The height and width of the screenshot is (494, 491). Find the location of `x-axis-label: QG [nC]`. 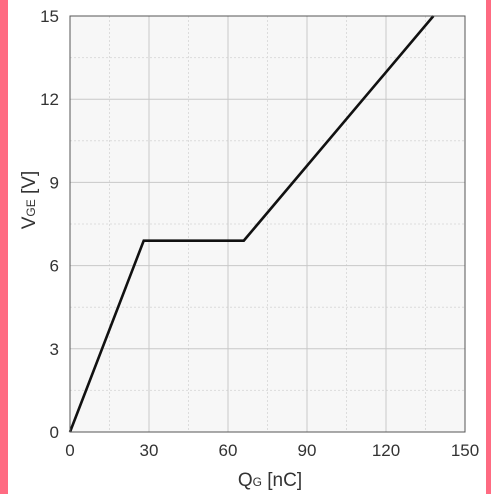

x-axis-label: QG [nC] is located at coordinates (270, 480).